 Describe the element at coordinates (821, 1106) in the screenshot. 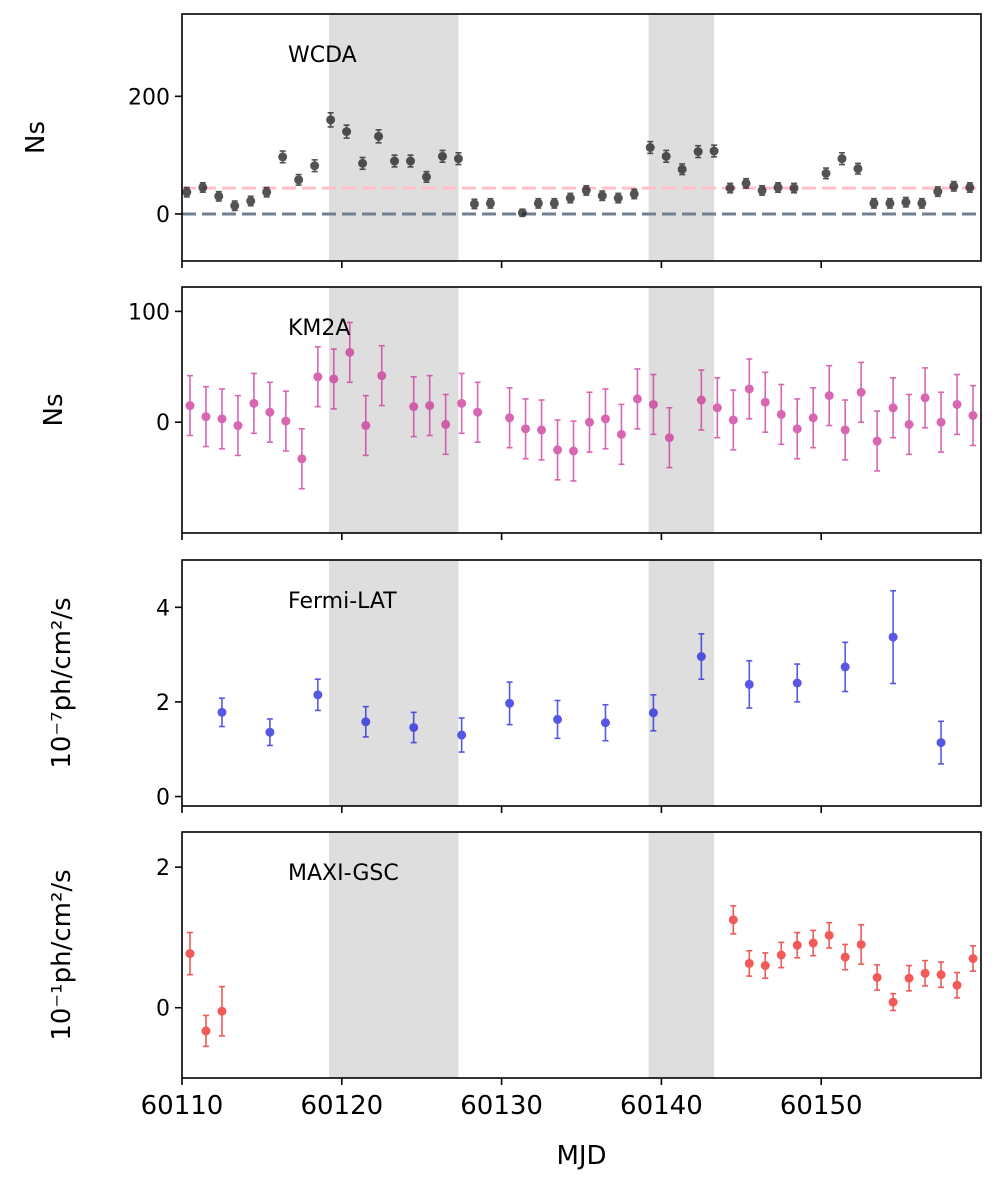

I see `x-tick-label: 60150` at that location.